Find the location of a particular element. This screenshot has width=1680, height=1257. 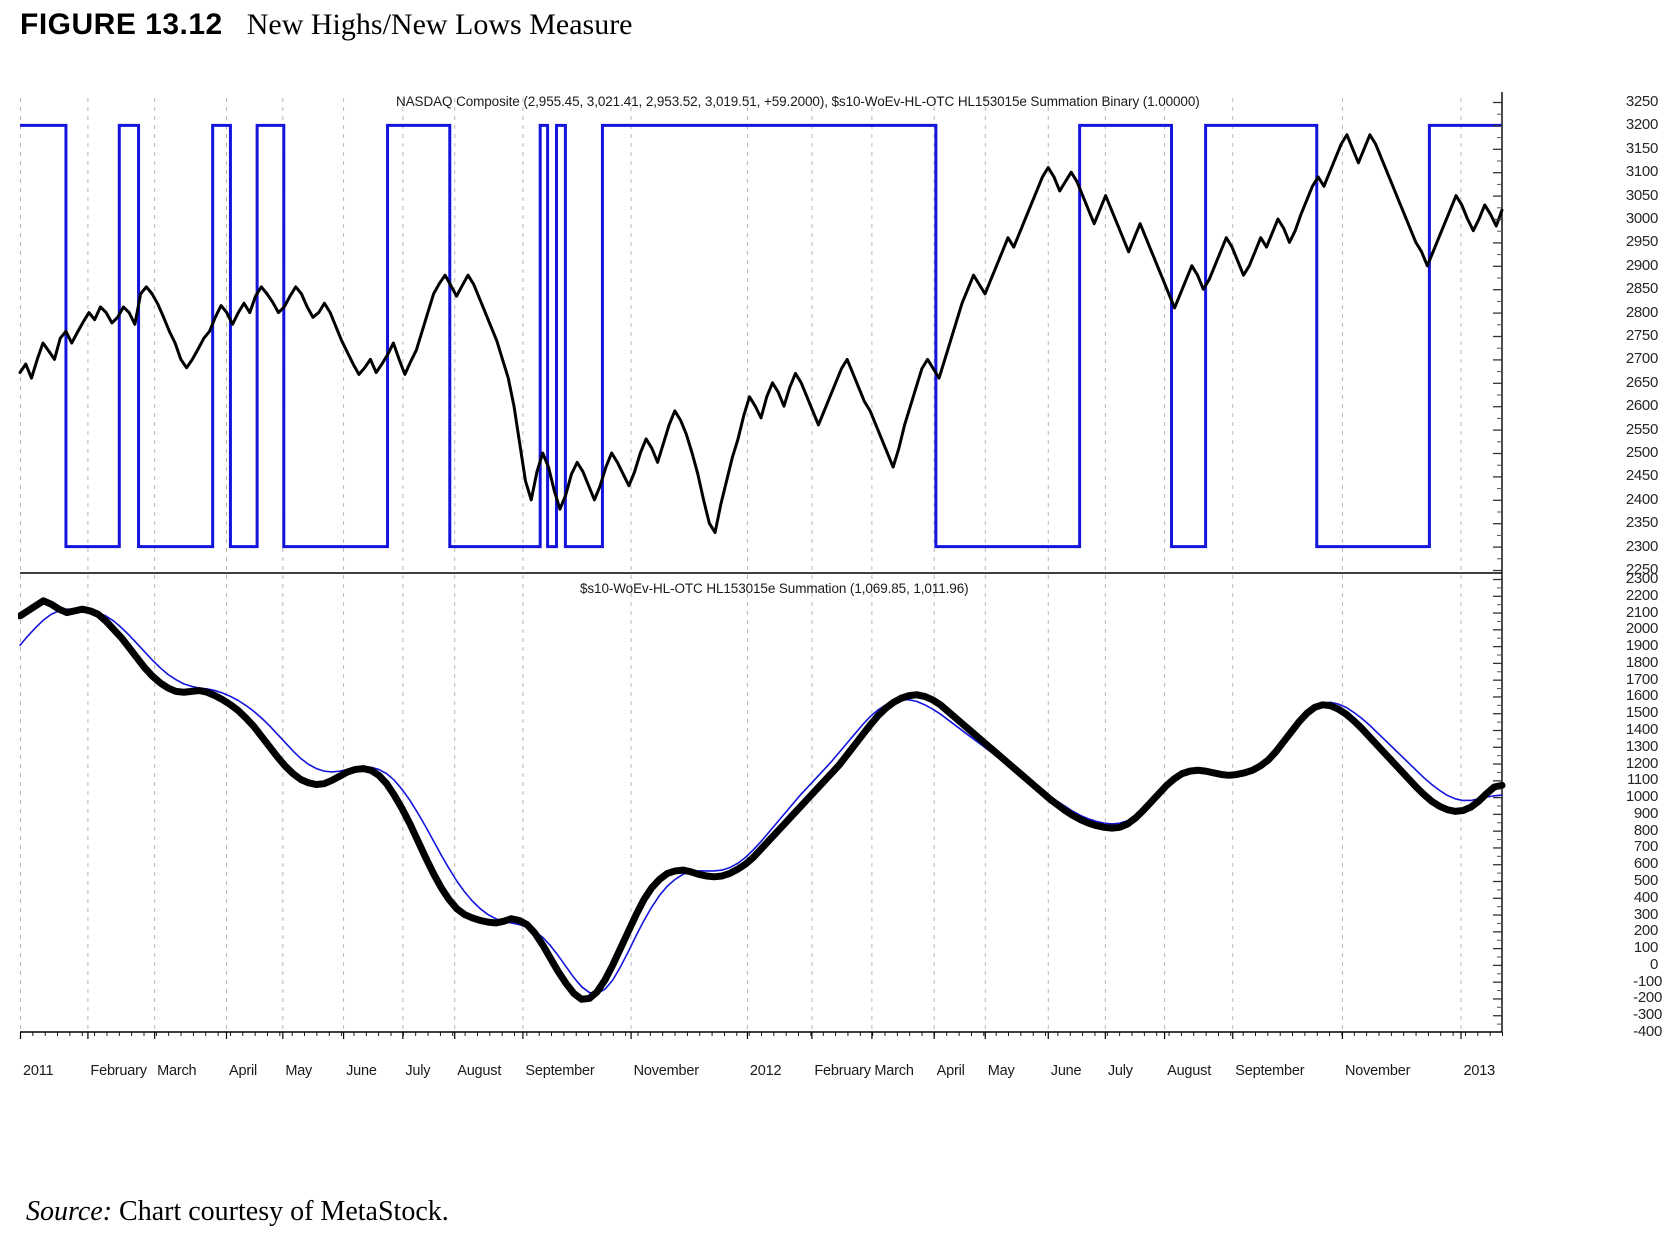

source-note: Source: Chart courtesy of MetaStock. is located at coordinates (237, 1212).